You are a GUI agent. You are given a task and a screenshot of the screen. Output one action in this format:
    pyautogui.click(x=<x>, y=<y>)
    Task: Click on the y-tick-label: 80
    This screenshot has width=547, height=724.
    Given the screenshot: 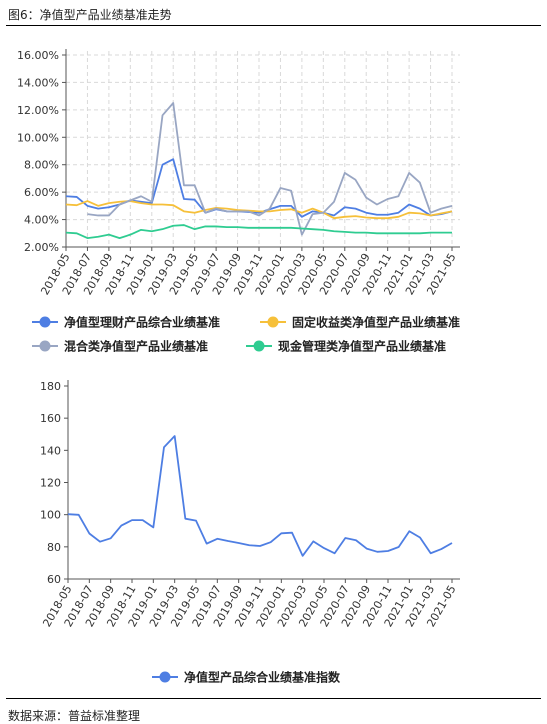 What is the action you would take?
    pyautogui.click(x=54, y=547)
    